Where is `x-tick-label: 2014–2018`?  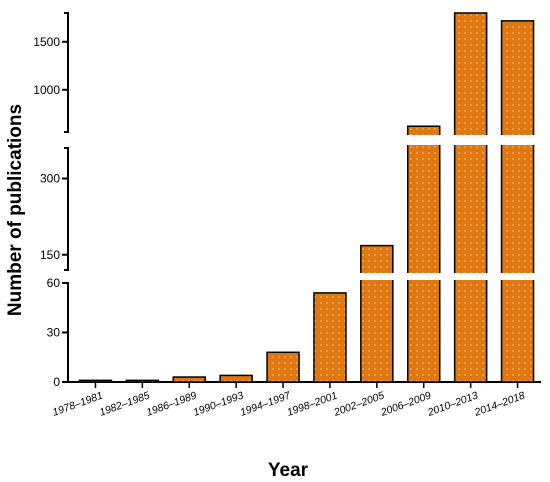 x-tick-label: 2014–2018 is located at coordinates (499, 404).